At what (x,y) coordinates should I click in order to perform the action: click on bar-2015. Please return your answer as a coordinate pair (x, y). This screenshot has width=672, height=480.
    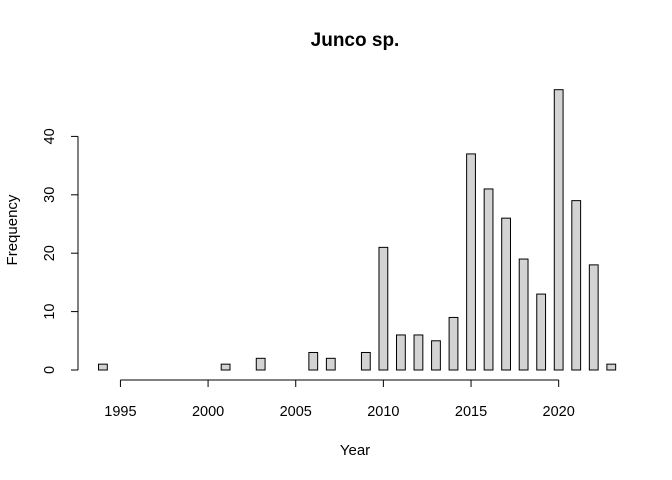
    Looking at the image, I should click on (471, 262).